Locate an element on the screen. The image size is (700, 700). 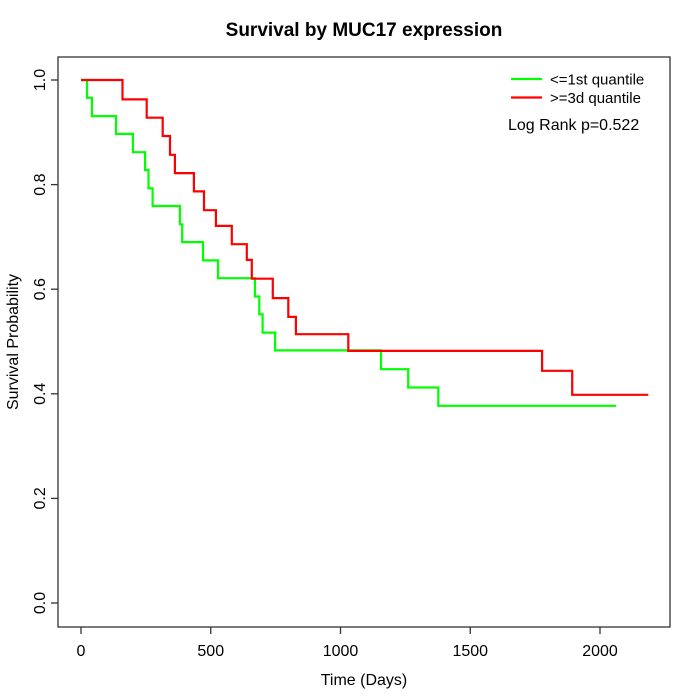
y-axis-tick-label: 0.8 is located at coordinates (40, 184).